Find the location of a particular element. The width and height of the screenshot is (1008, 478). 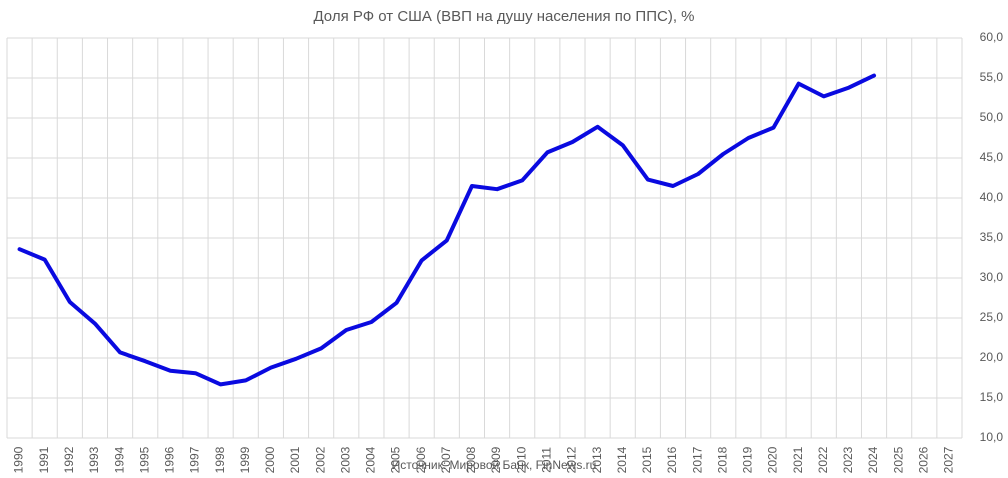

x-tick-label: 1991 is located at coordinates (44, 459).